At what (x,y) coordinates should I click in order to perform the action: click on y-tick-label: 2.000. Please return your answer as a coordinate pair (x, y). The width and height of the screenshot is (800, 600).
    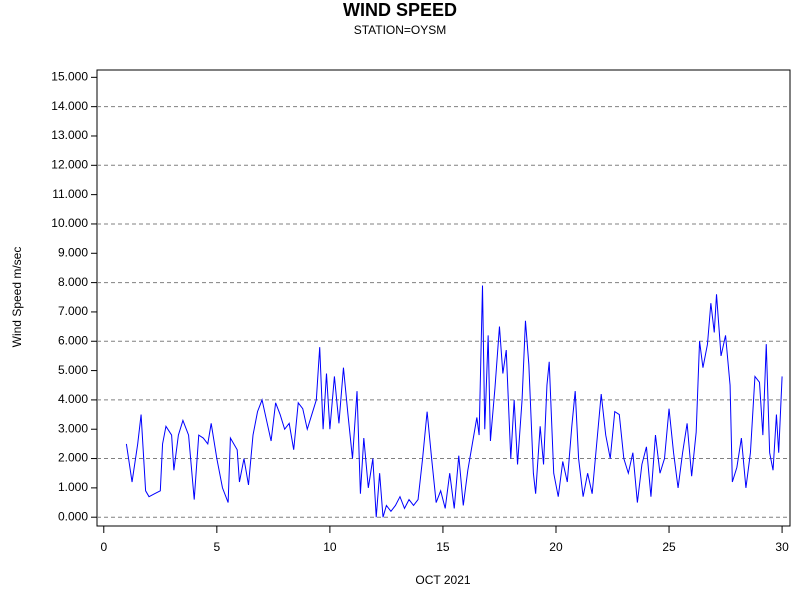
    Looking at the image, I should click on (73, 458).